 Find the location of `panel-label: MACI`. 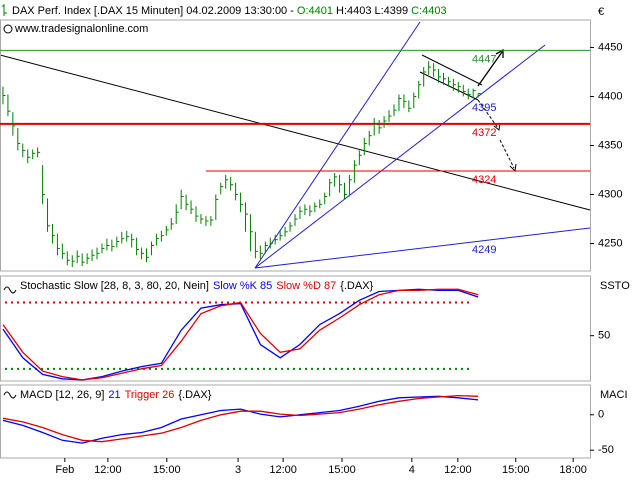

panel-label: MACI is located at coordinates (614, 395).